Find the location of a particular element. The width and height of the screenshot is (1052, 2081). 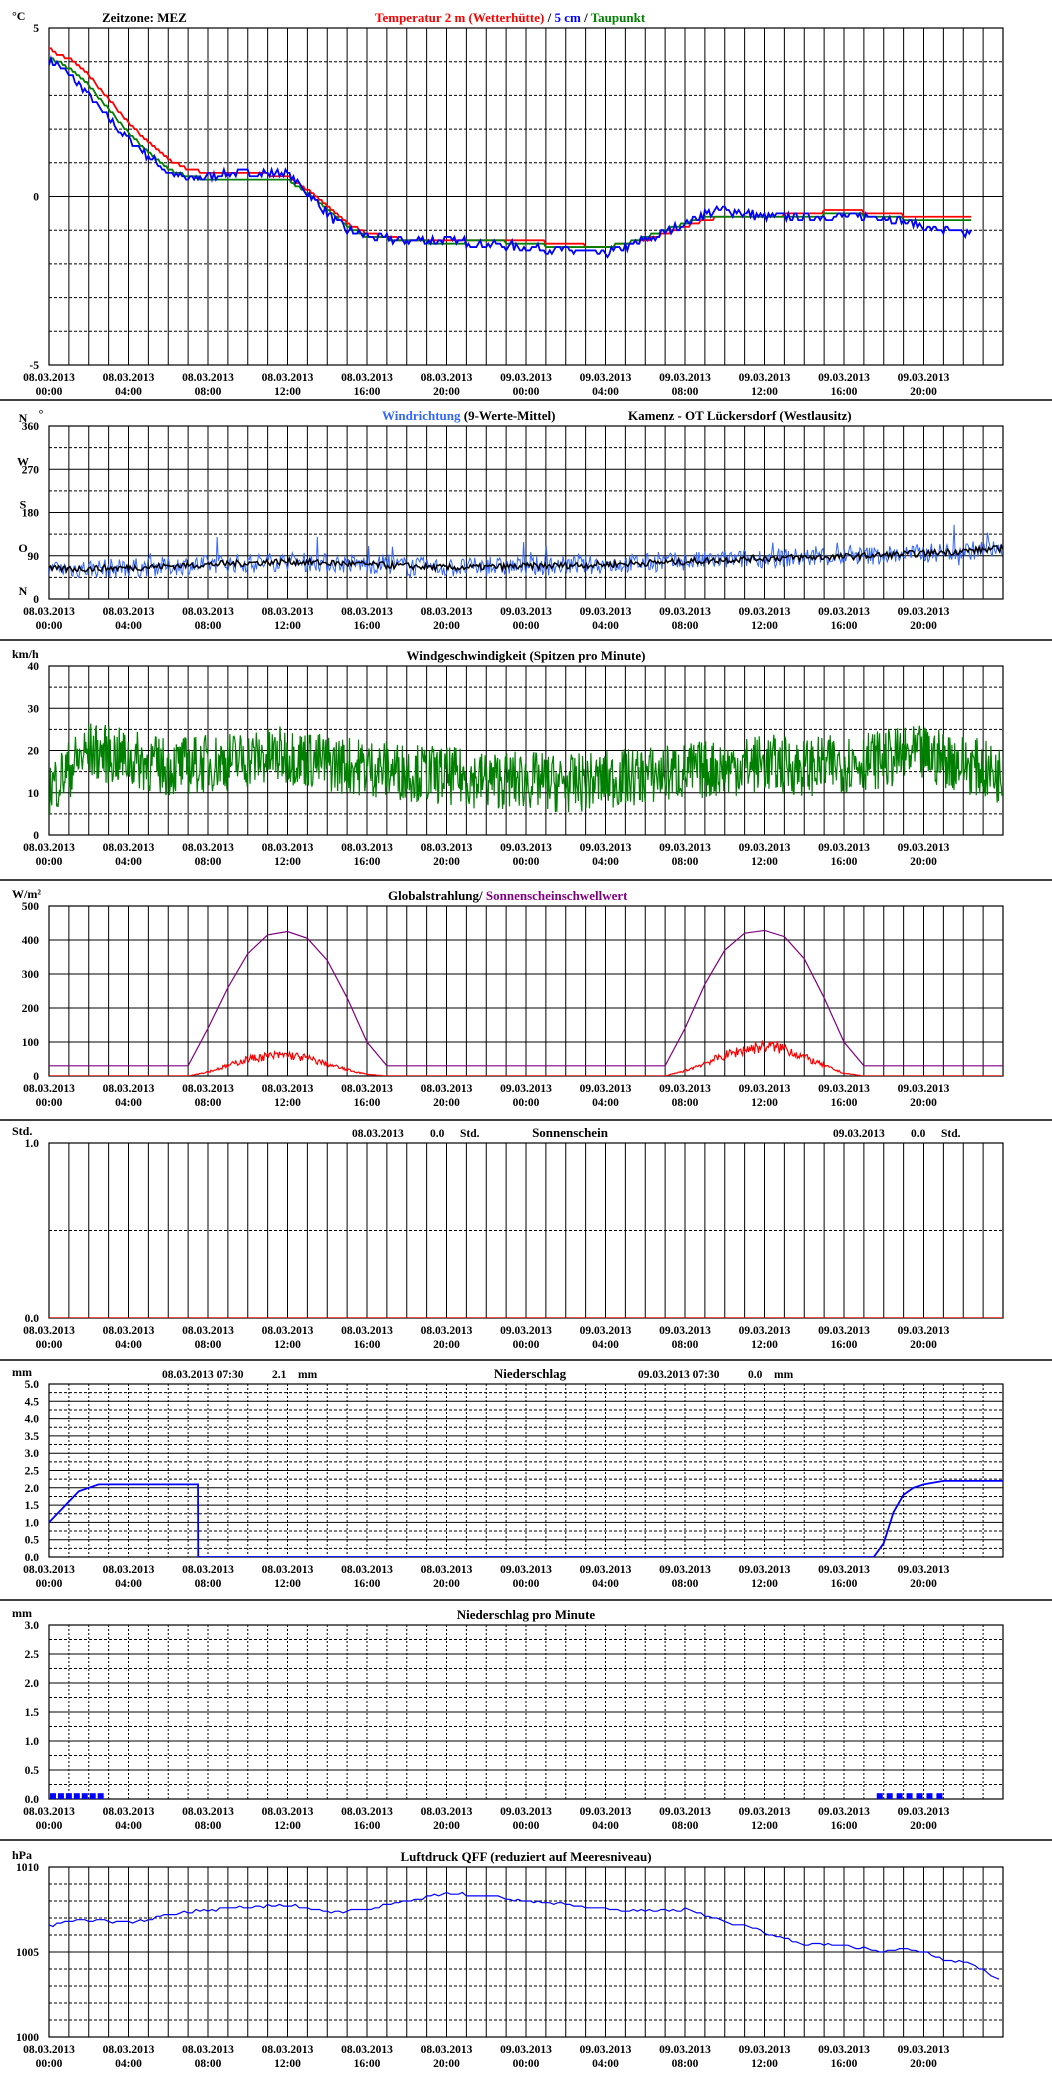

y-unit-label: Std. is located at coordinates (22, 1131).